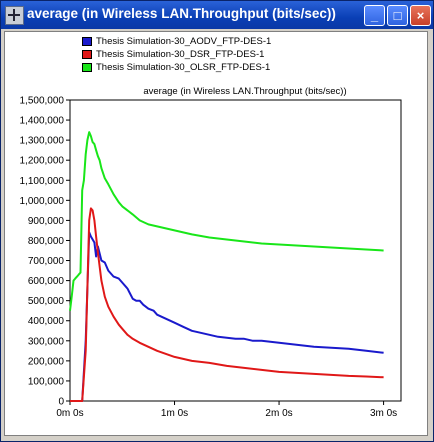 The width and height of the screenshot is (434, 442). What do you see at coordinates (46, 321) in the screenshot?
I see `y-tick-label: 400,000` at bounding box center [46, 321].